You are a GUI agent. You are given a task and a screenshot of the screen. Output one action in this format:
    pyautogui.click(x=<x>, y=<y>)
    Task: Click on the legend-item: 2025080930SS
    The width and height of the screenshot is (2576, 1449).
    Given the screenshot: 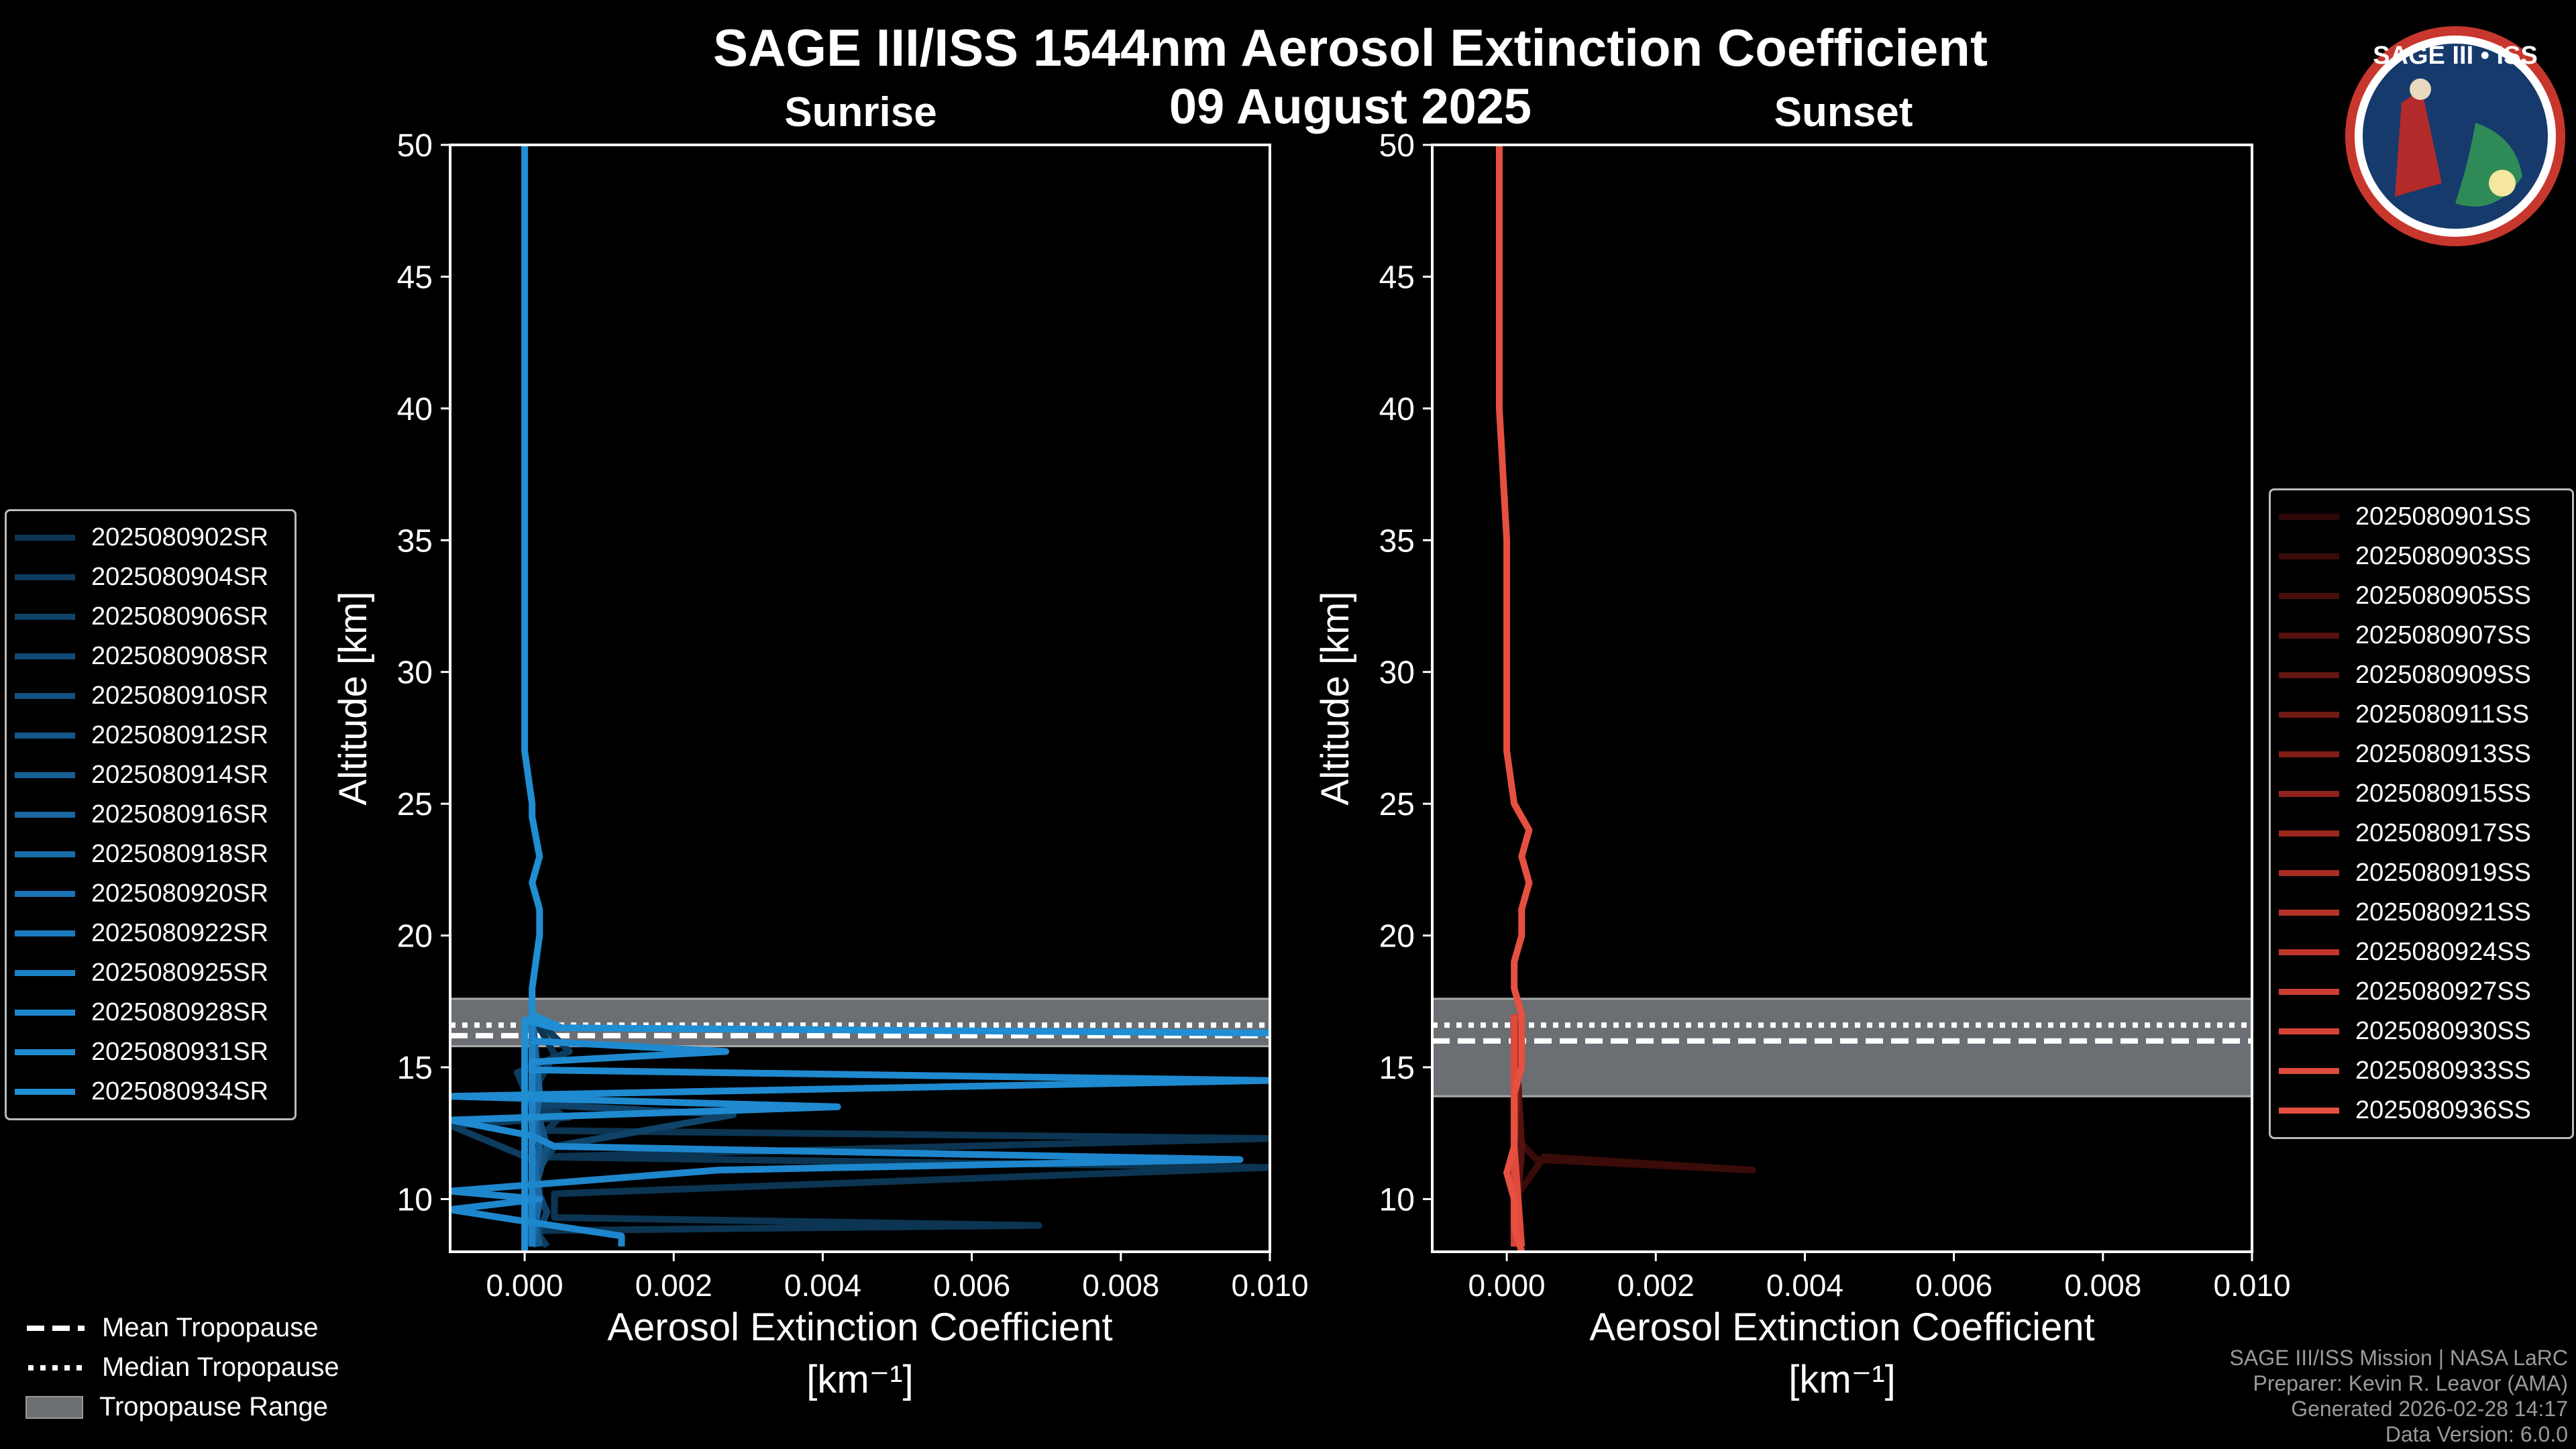 What is the action you would take?
    pyautogui.click(x=2421, y=1031)
    